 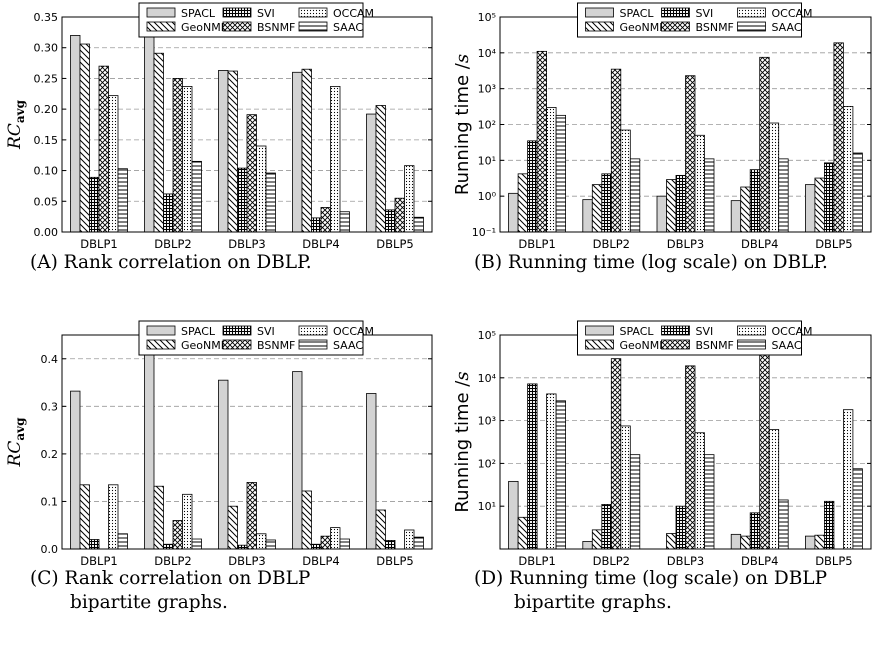 What do you see at coordinates (705, 331) in the screenshot?
I see `legend-label-svi: SVI` at bounding box center [705, 331].